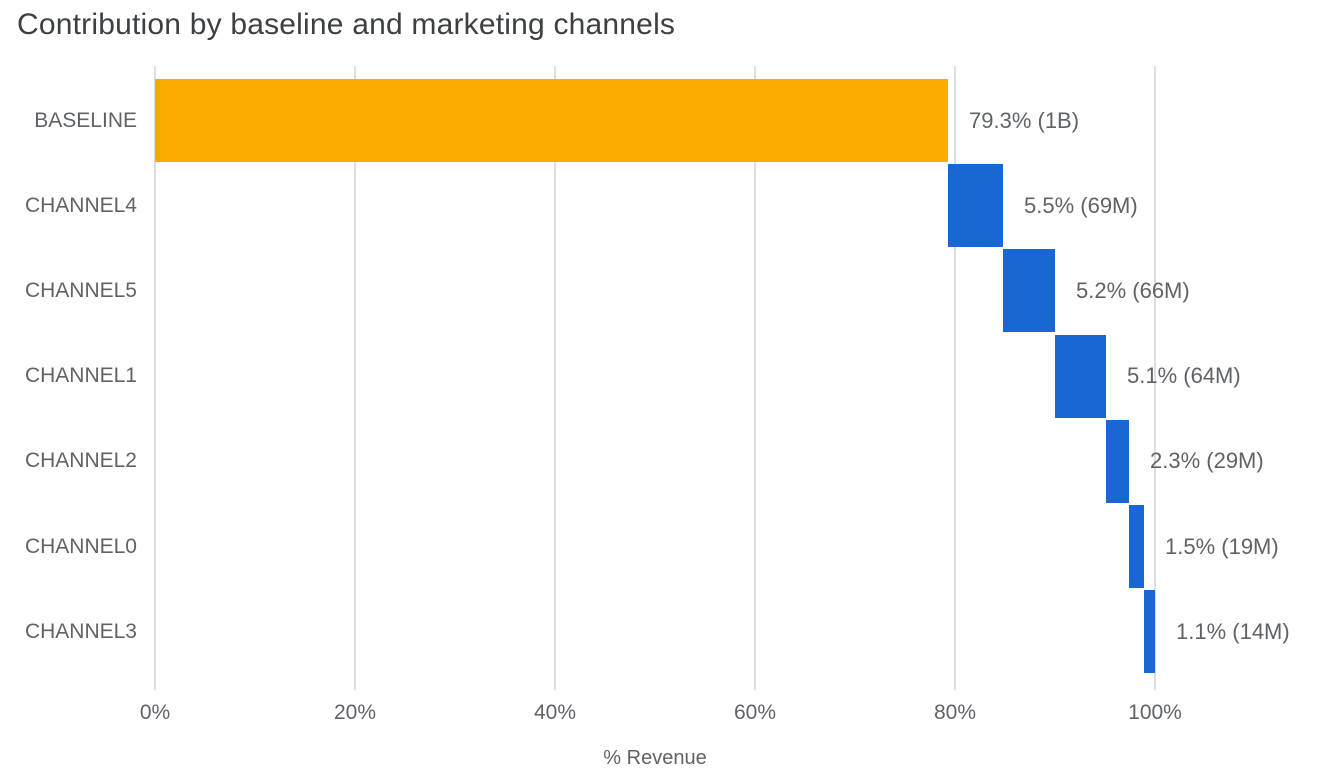 Image resolution: width=1330 pixels, height=781 pixels. Describe the element at coordinates (1081, 205) in the screenshot. I see `value-label-channel4: 5.5% (69M)` at that location.